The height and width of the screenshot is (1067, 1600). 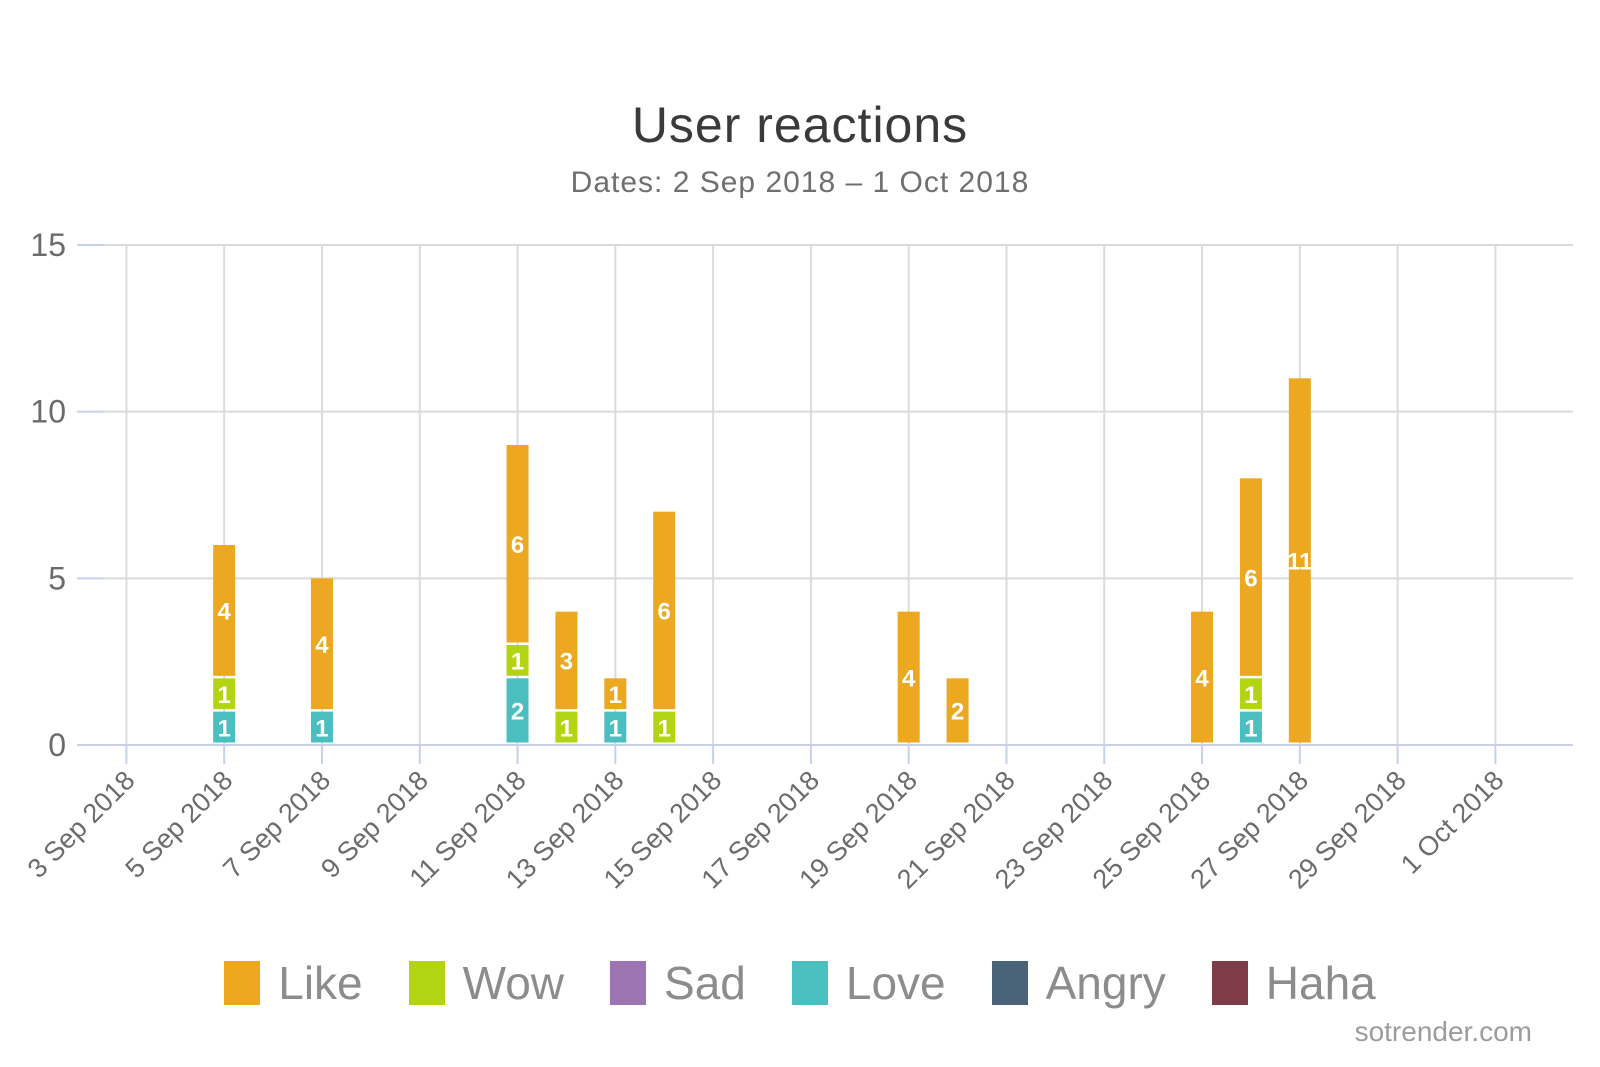 I want to click on bar-segment-26-sep-2018-wow, so click(x=1250, y=694).